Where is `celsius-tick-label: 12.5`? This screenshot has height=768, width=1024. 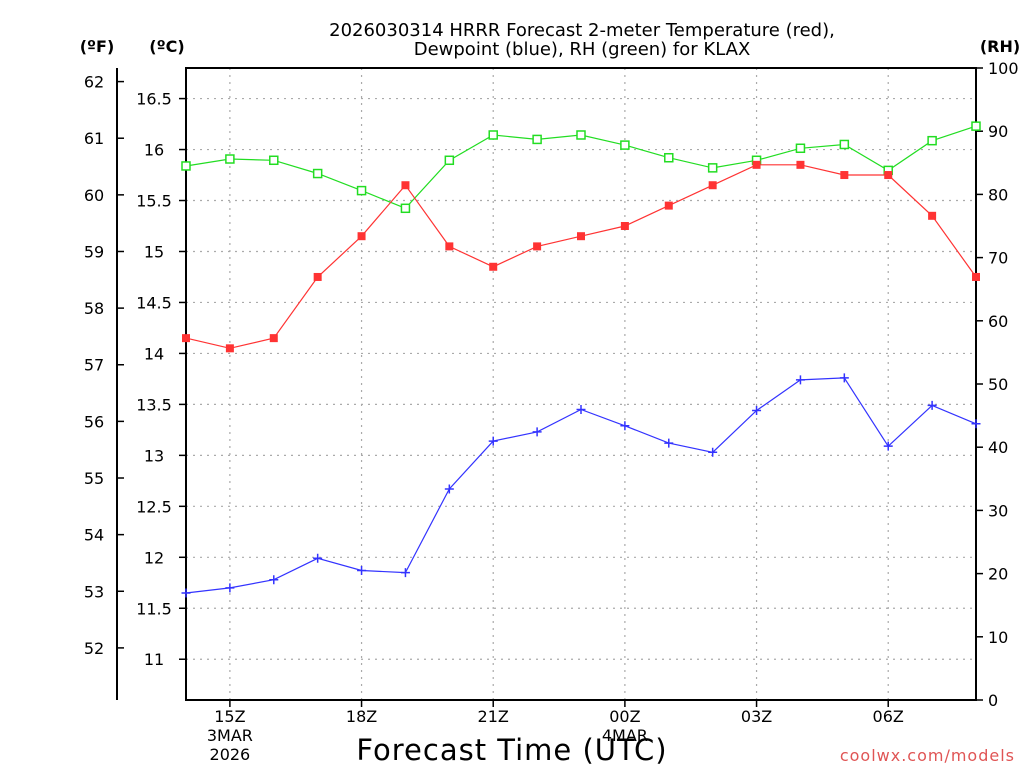
celsius-tick-label: 12.5 is located at coordinates (154, 506).